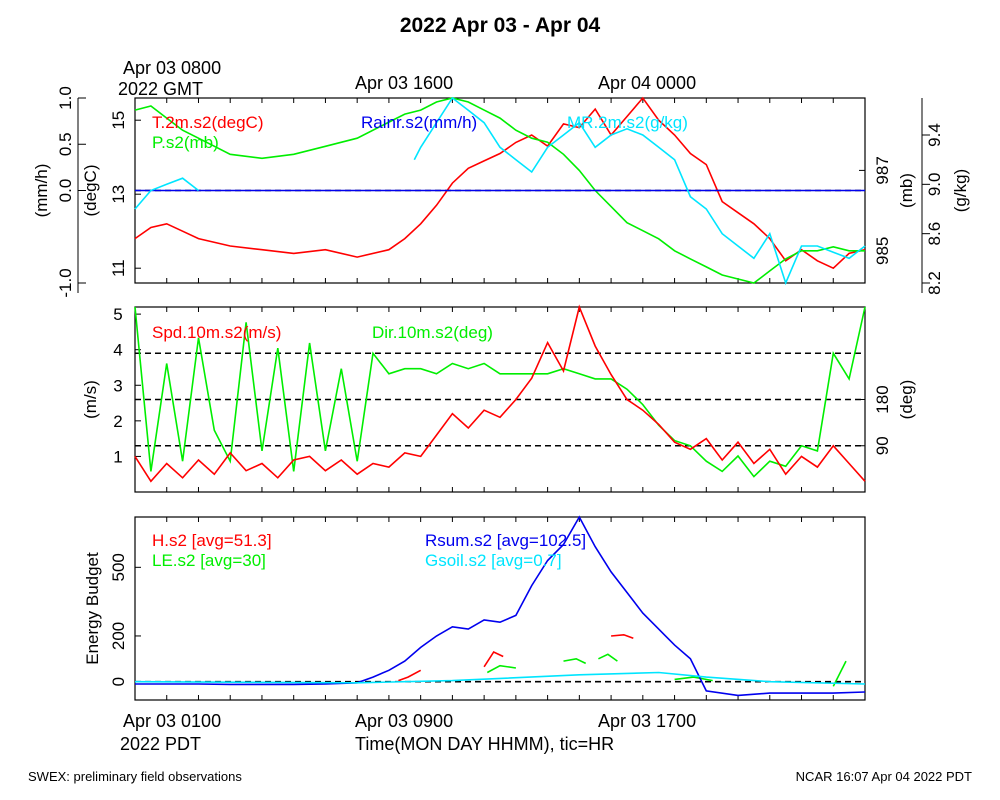  I want to click on dir-axis-title: (deg), so click(906, 400).